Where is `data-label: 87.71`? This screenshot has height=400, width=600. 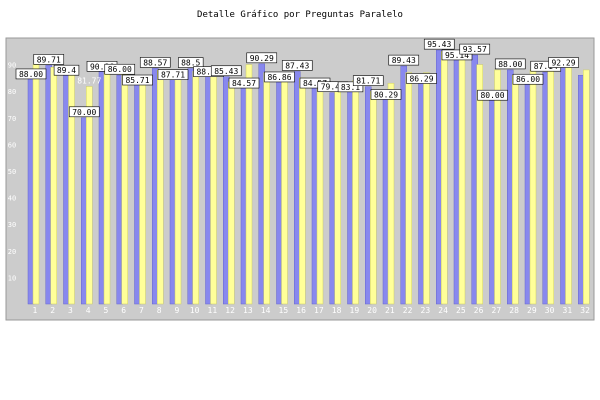
data-label: 87.71 is located at coordinates (173, 75).